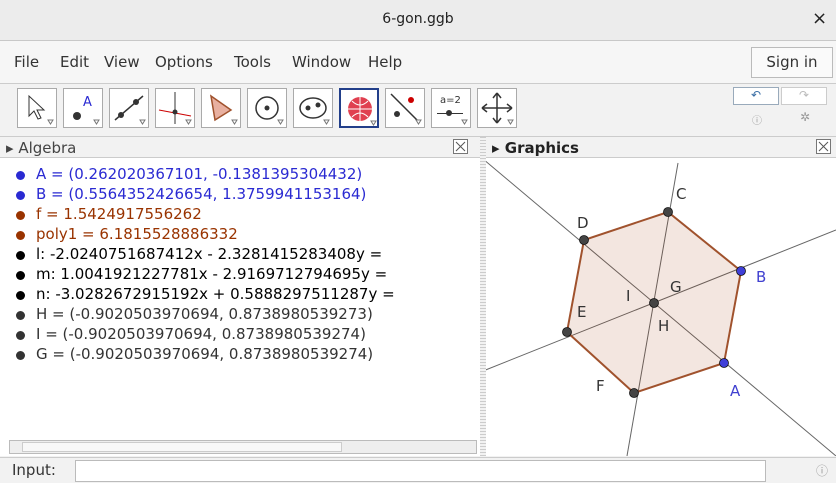 The image size is (836, 483). I want to click on sign-in-button: Sign in, so click(792, 62).